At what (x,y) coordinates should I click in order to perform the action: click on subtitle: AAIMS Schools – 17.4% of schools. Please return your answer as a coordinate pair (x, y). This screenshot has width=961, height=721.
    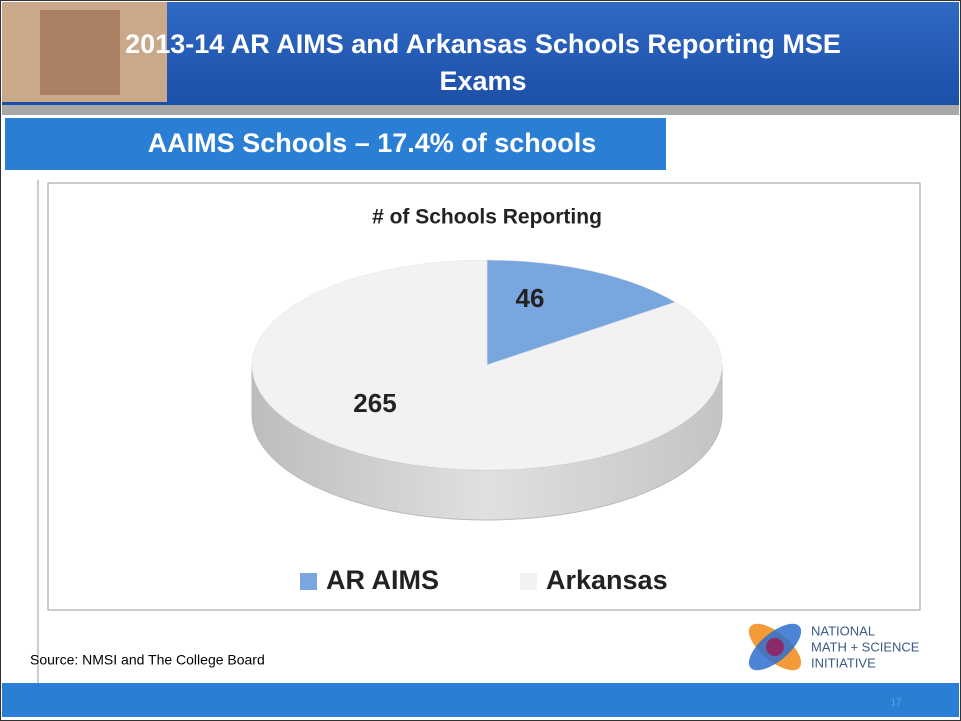
    Looking at the image, I should click on (372, 143).